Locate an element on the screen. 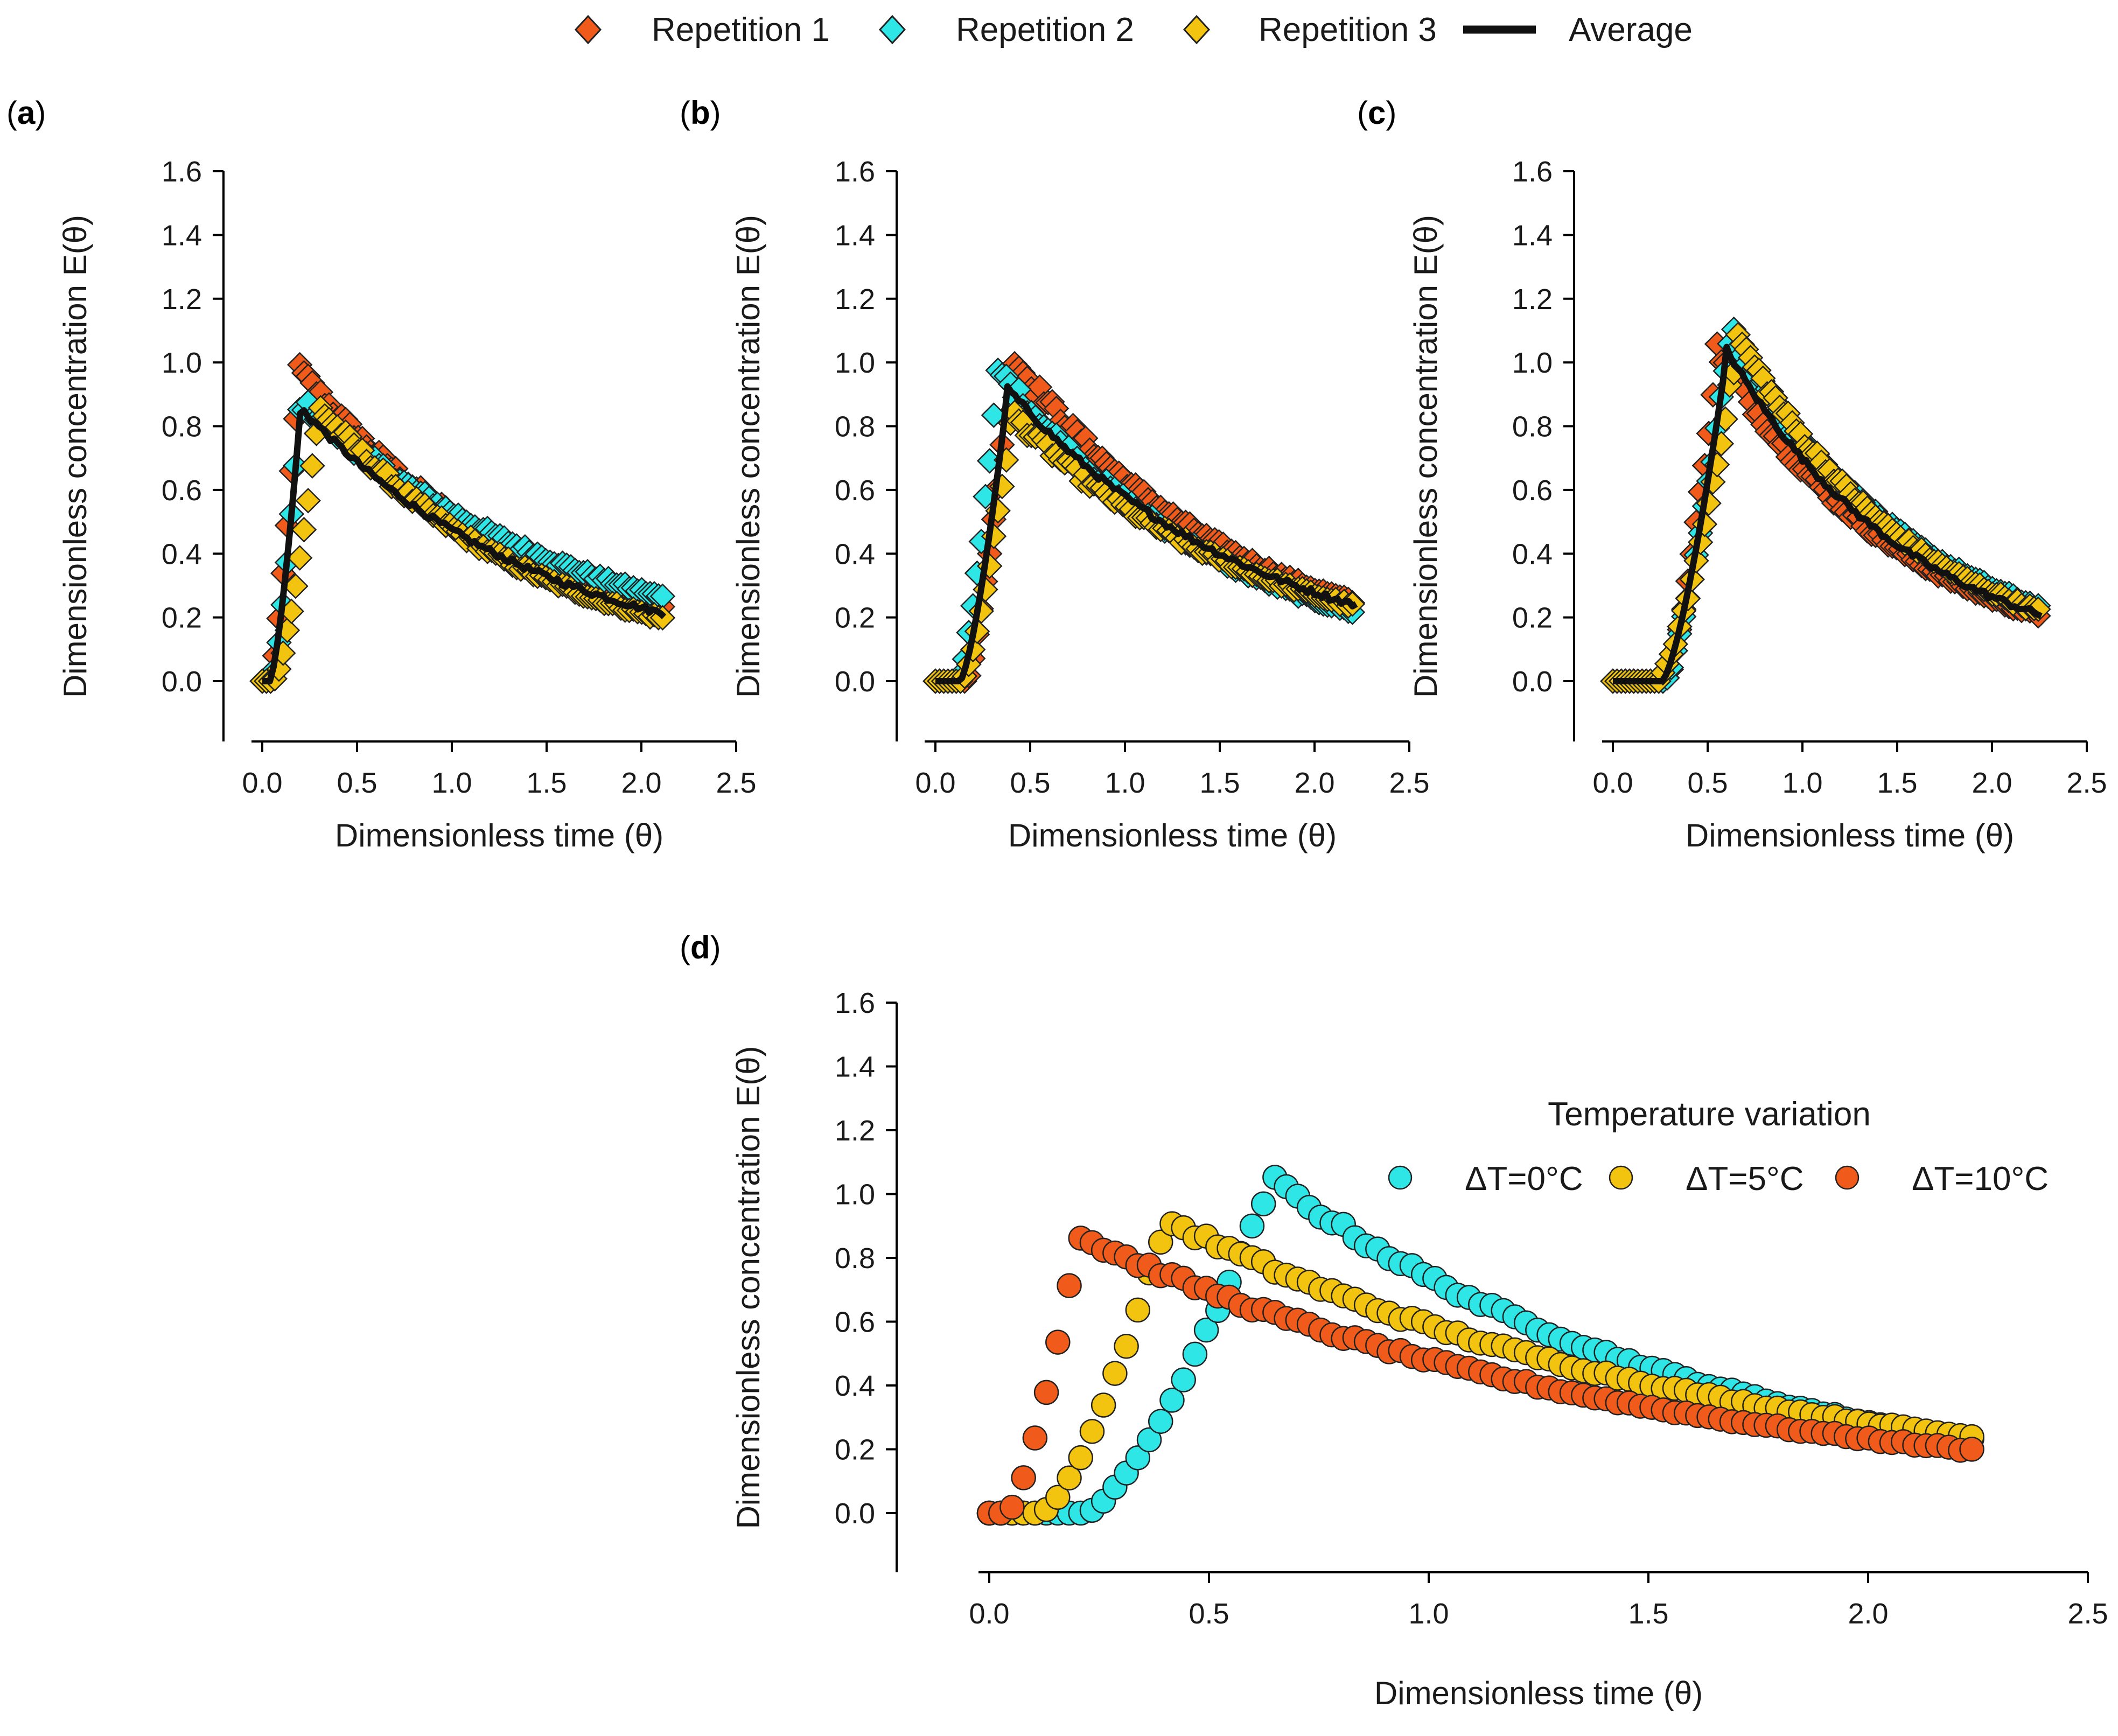 The height and width of the screenshot is (1736, 2118). legend-label-average: Average is located at coordinates (1631, 29).